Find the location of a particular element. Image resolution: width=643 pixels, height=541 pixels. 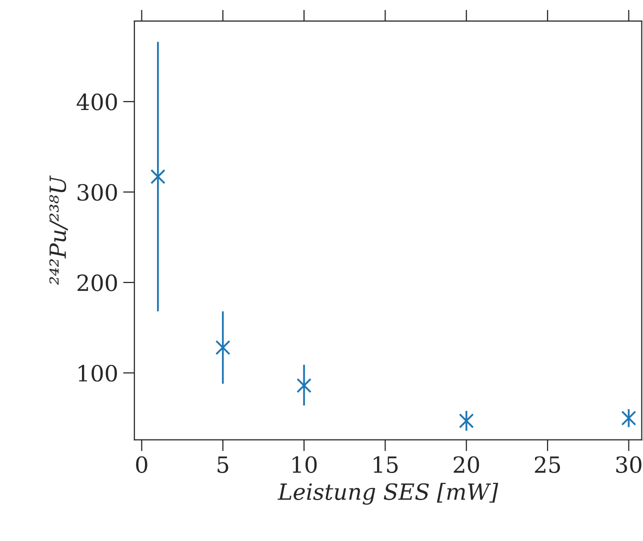

y-axis-title: ²⁴²Pu/²³⁸U is located at coordinates (58, 230).